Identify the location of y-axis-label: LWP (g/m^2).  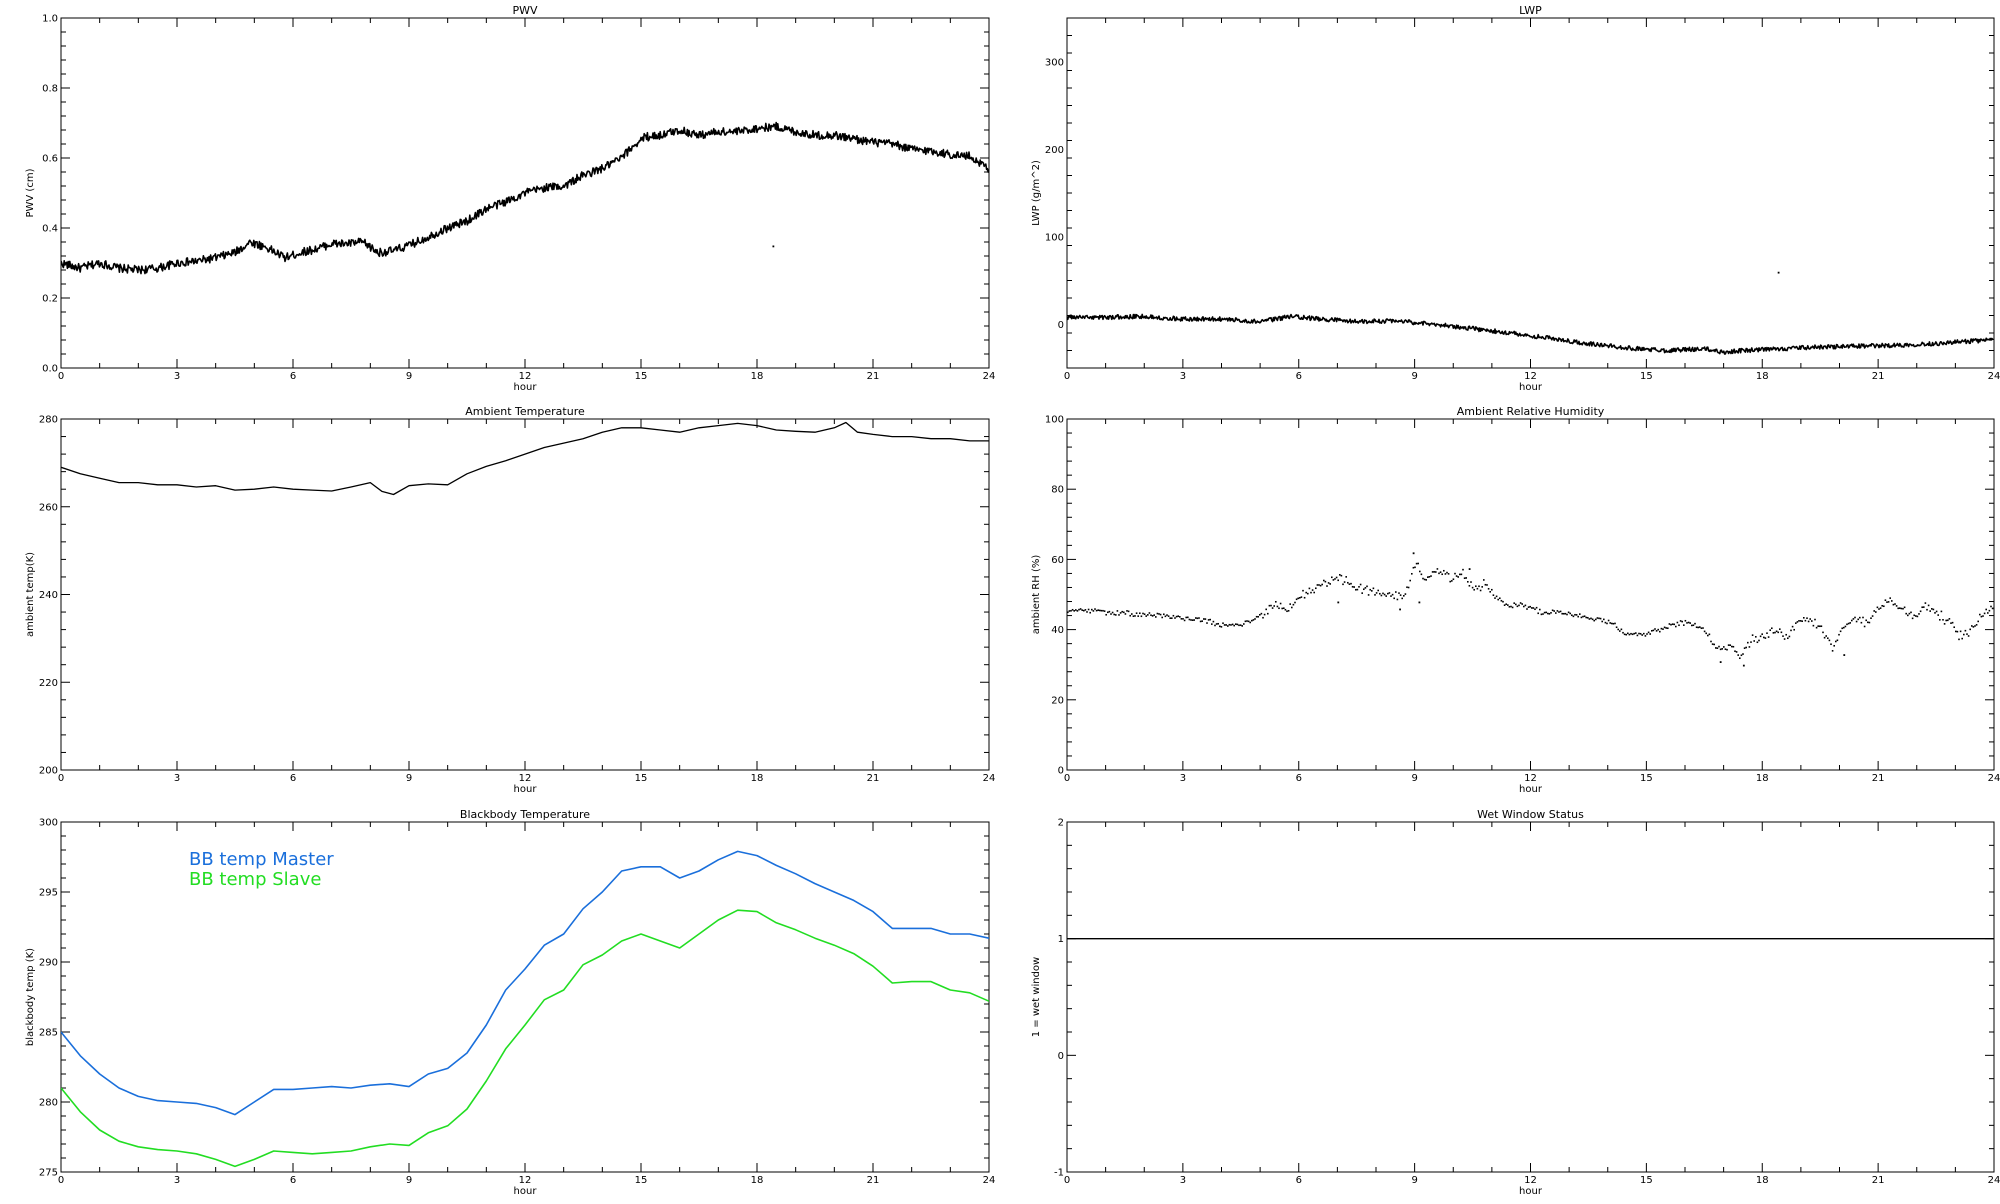
(1036, 193).